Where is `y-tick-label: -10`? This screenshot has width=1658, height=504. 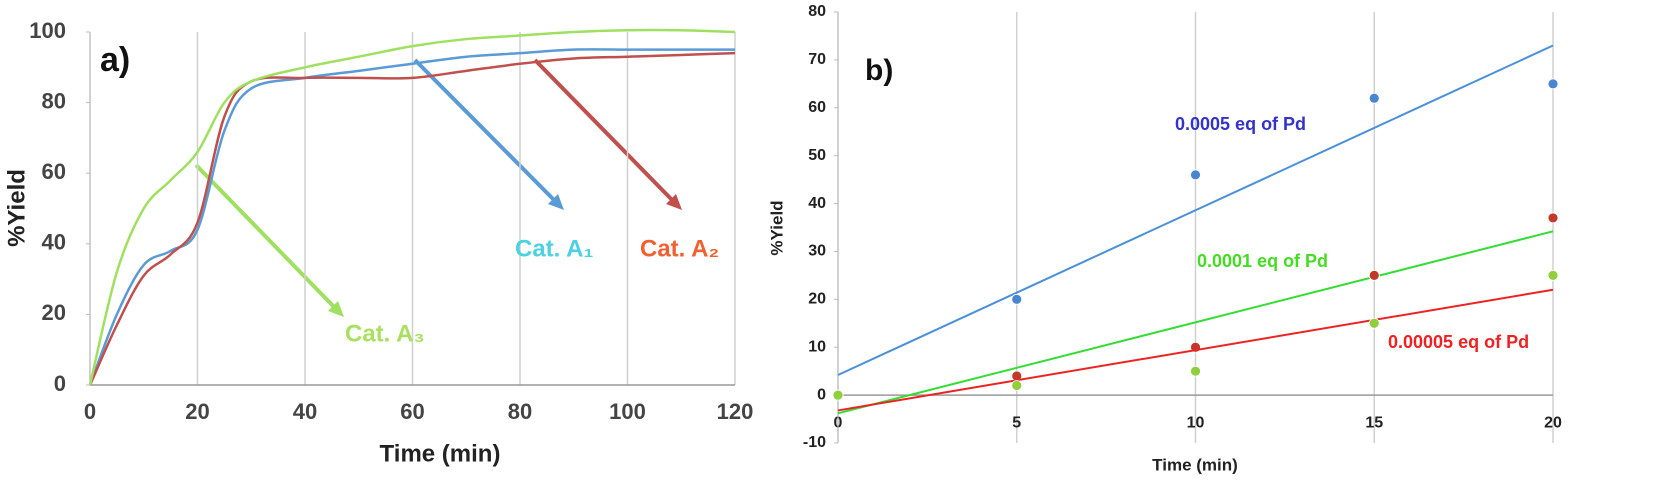
y-tick-label: -10 is located at coordinates (814, 442).